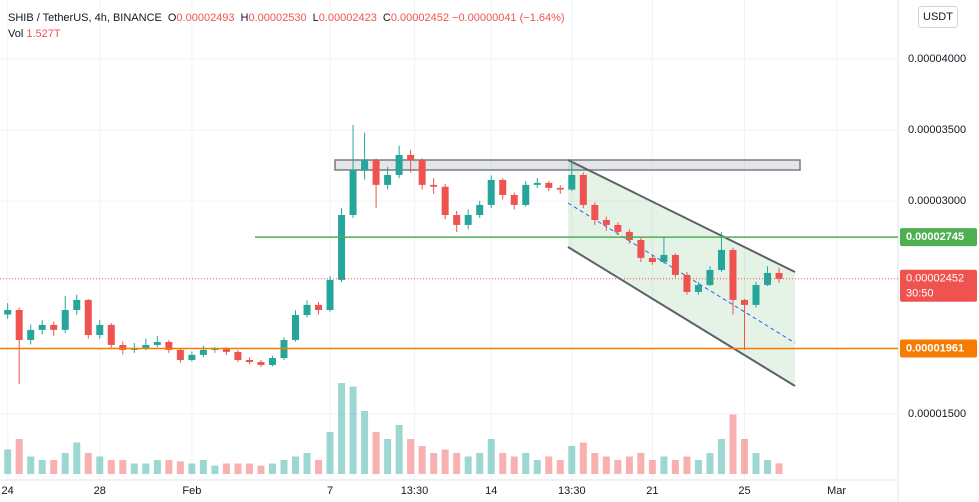 The width and height of the screenshot is (979, 502). Describe the element at coordinates (16, 34) in the screenshot. I see `volume-key: Vol` at that location.